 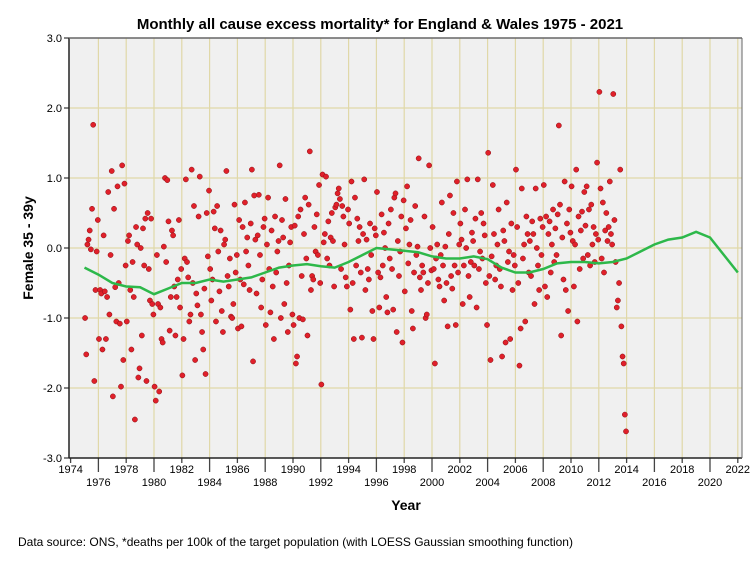 What do you see at coordinates (293, 470) in the screenshot?
I see `x-tick-label: 1990` at bounding box center [293, 470].